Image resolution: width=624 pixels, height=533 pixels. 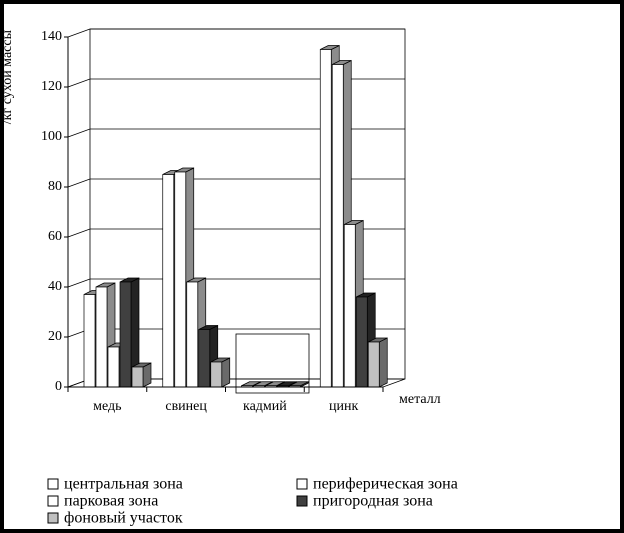 What do you see at coordinates (55, 186) in the screenshot?
I see `y-tick-label: 80` at bounding box center [55, 186].